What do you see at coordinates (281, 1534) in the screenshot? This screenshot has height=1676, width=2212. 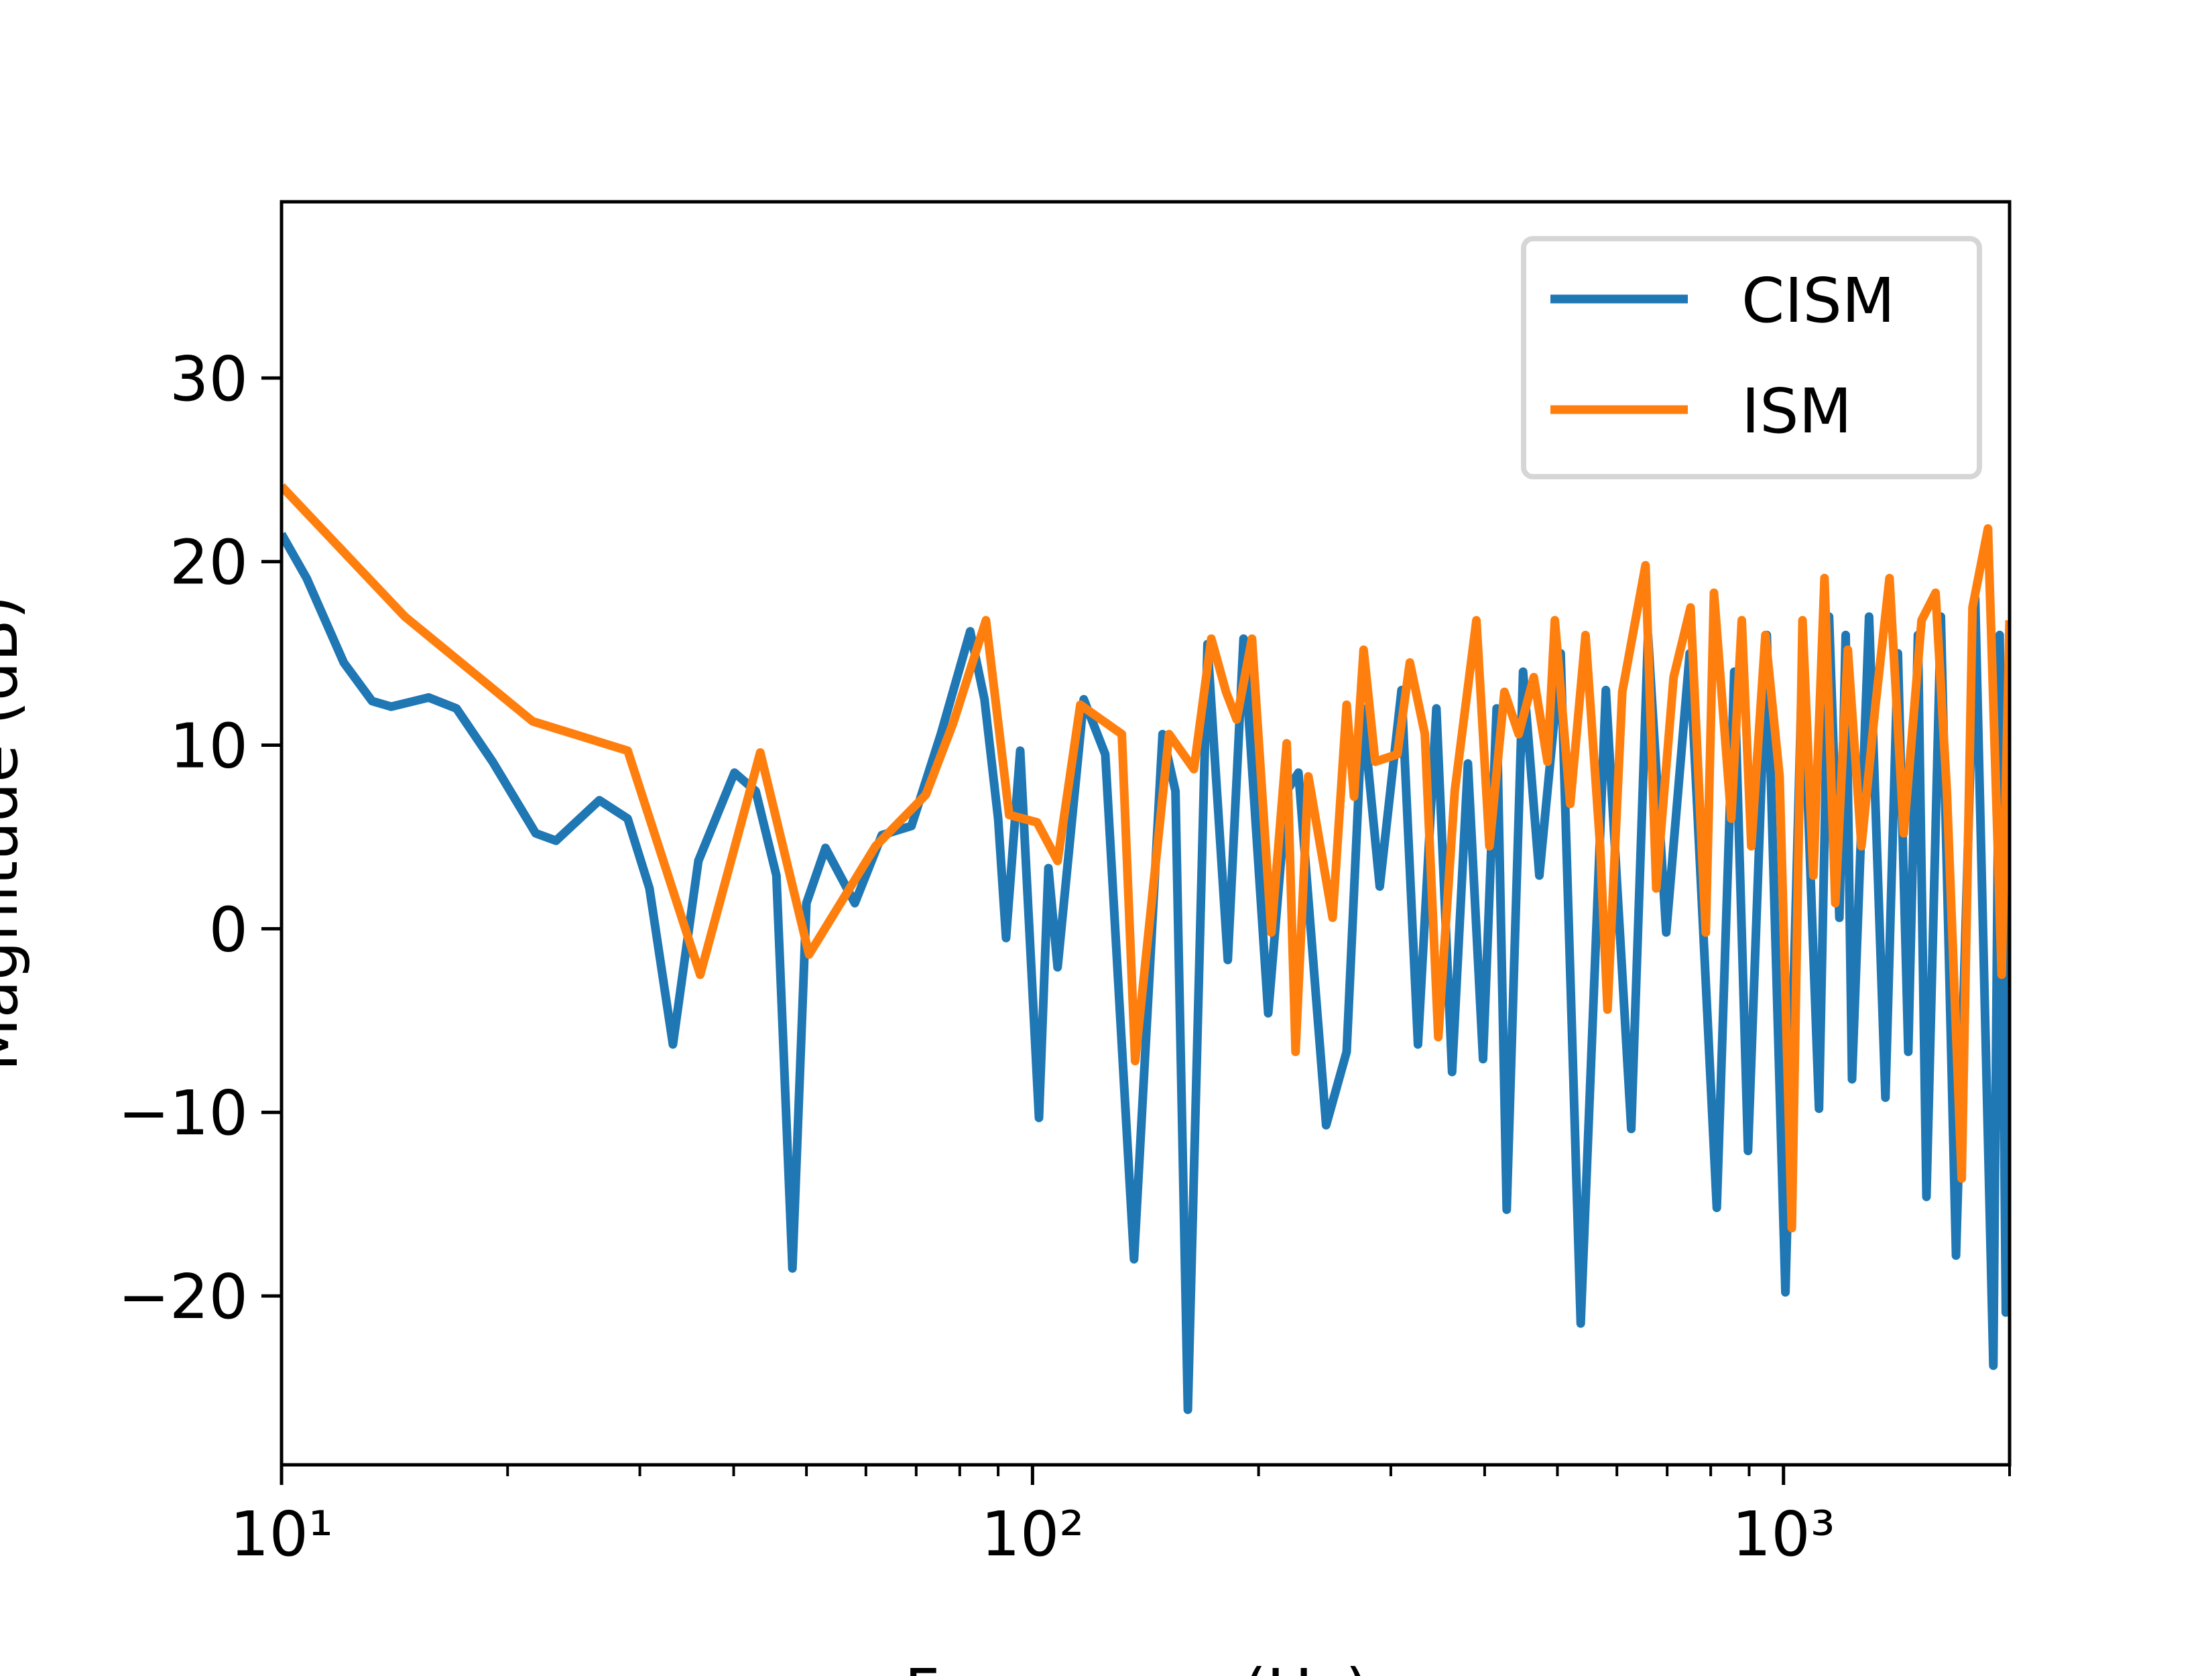 I see `x-tick-label: 10¹` at bounding box center [281, 1534].